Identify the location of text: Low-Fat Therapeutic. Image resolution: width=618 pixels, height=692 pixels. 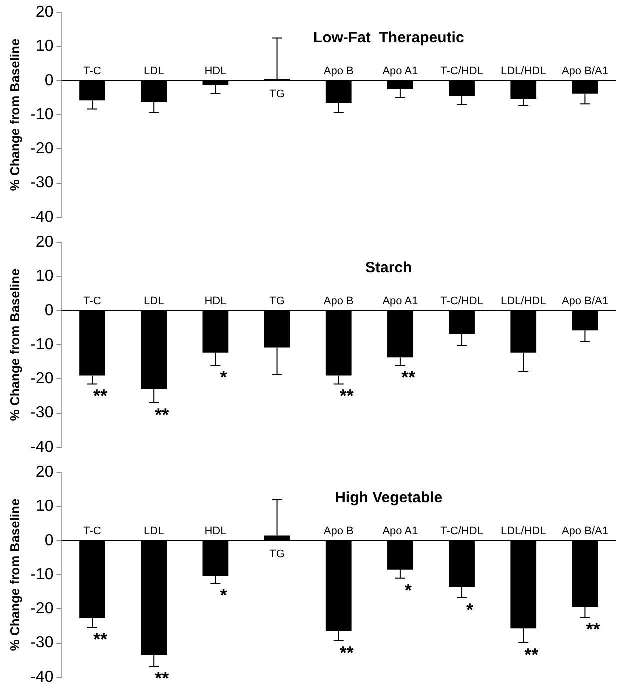
(388, 37).